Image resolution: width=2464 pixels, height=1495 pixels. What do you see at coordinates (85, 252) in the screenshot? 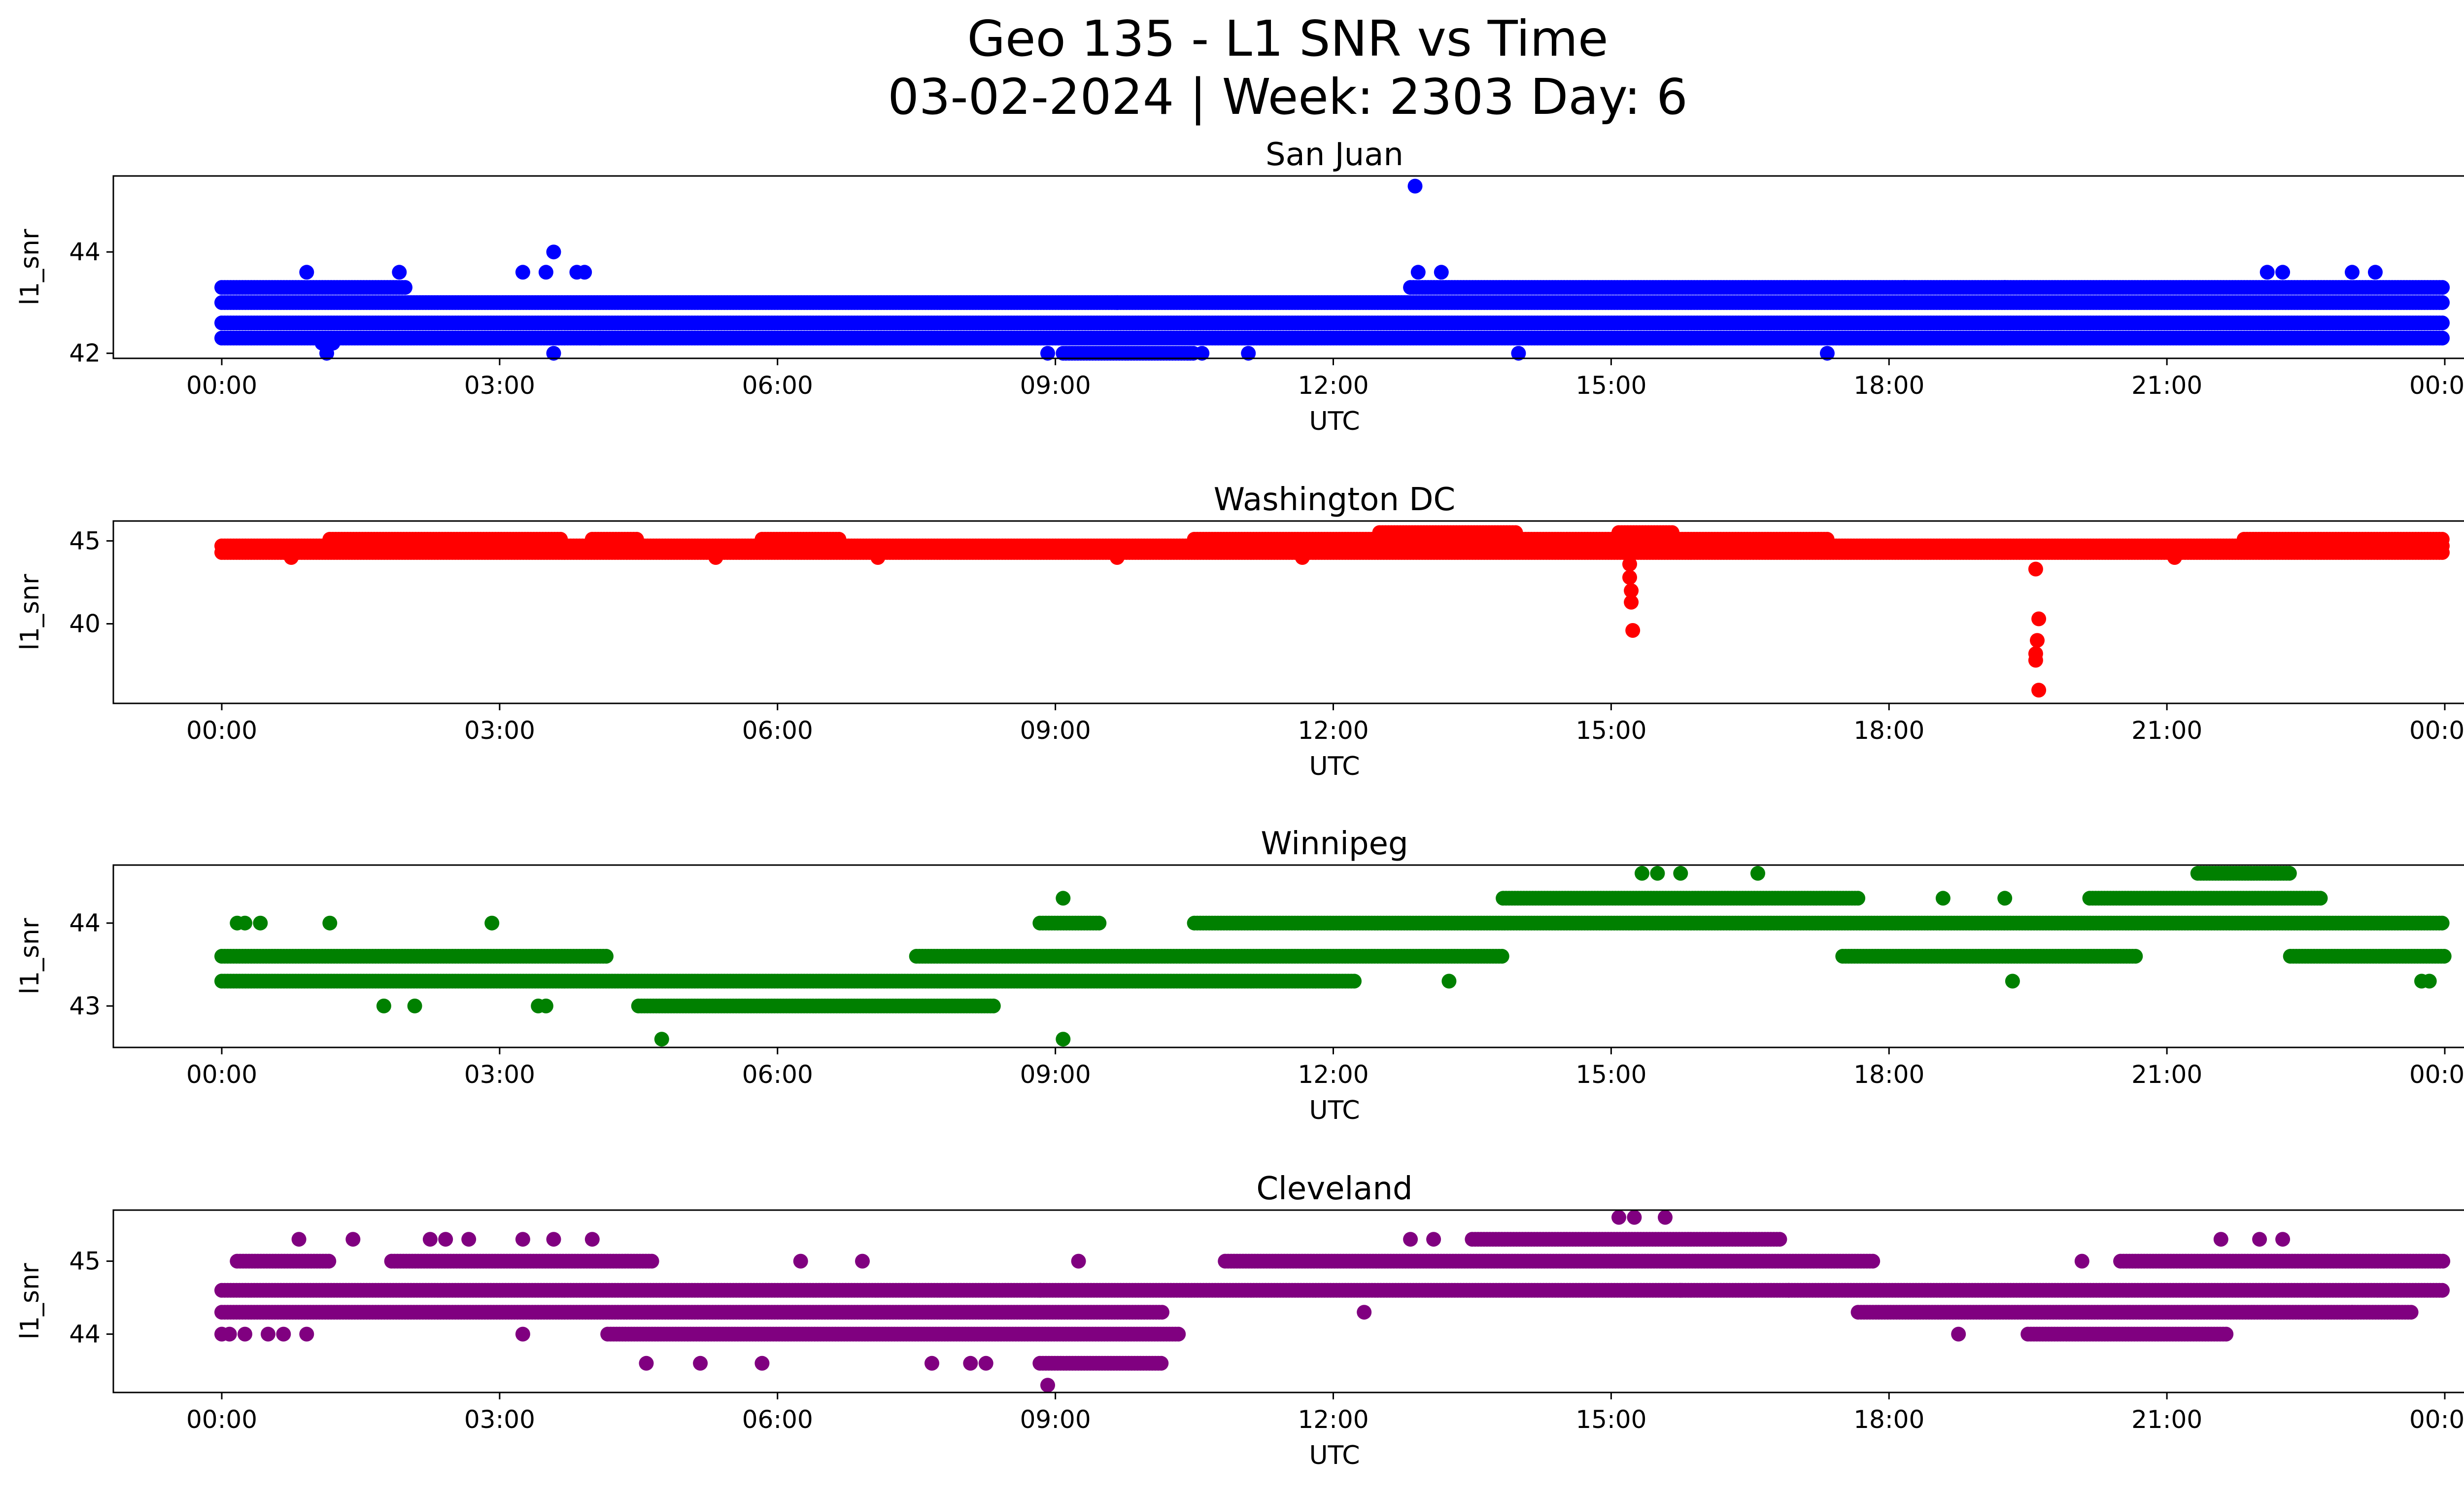
I see `y-tick-label: 44` at bounding box center [85, 252].